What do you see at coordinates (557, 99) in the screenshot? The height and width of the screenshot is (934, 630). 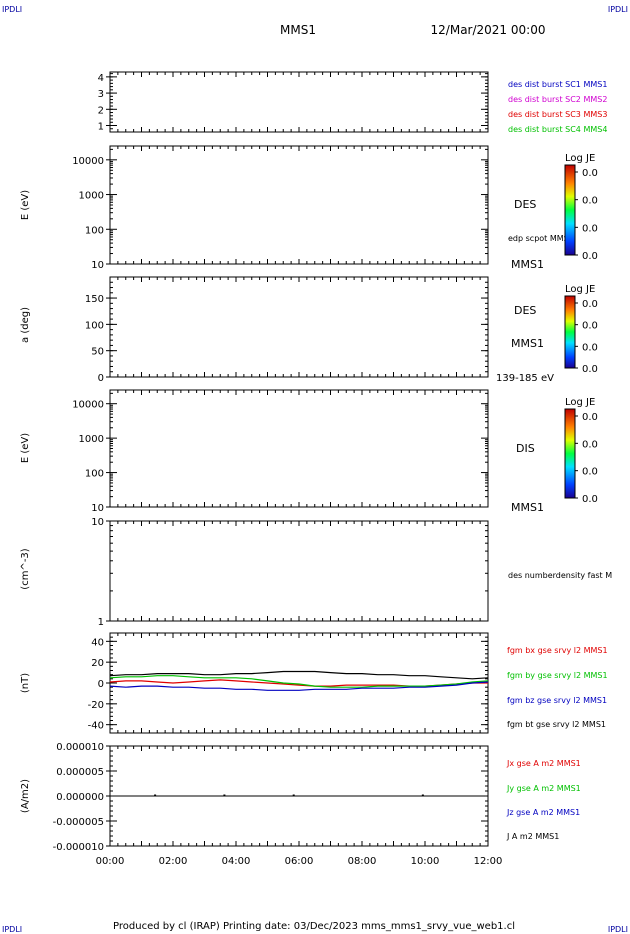 I see `legend-entry: des dist burst SC2 MMS2` at bounding box center [557, 99].